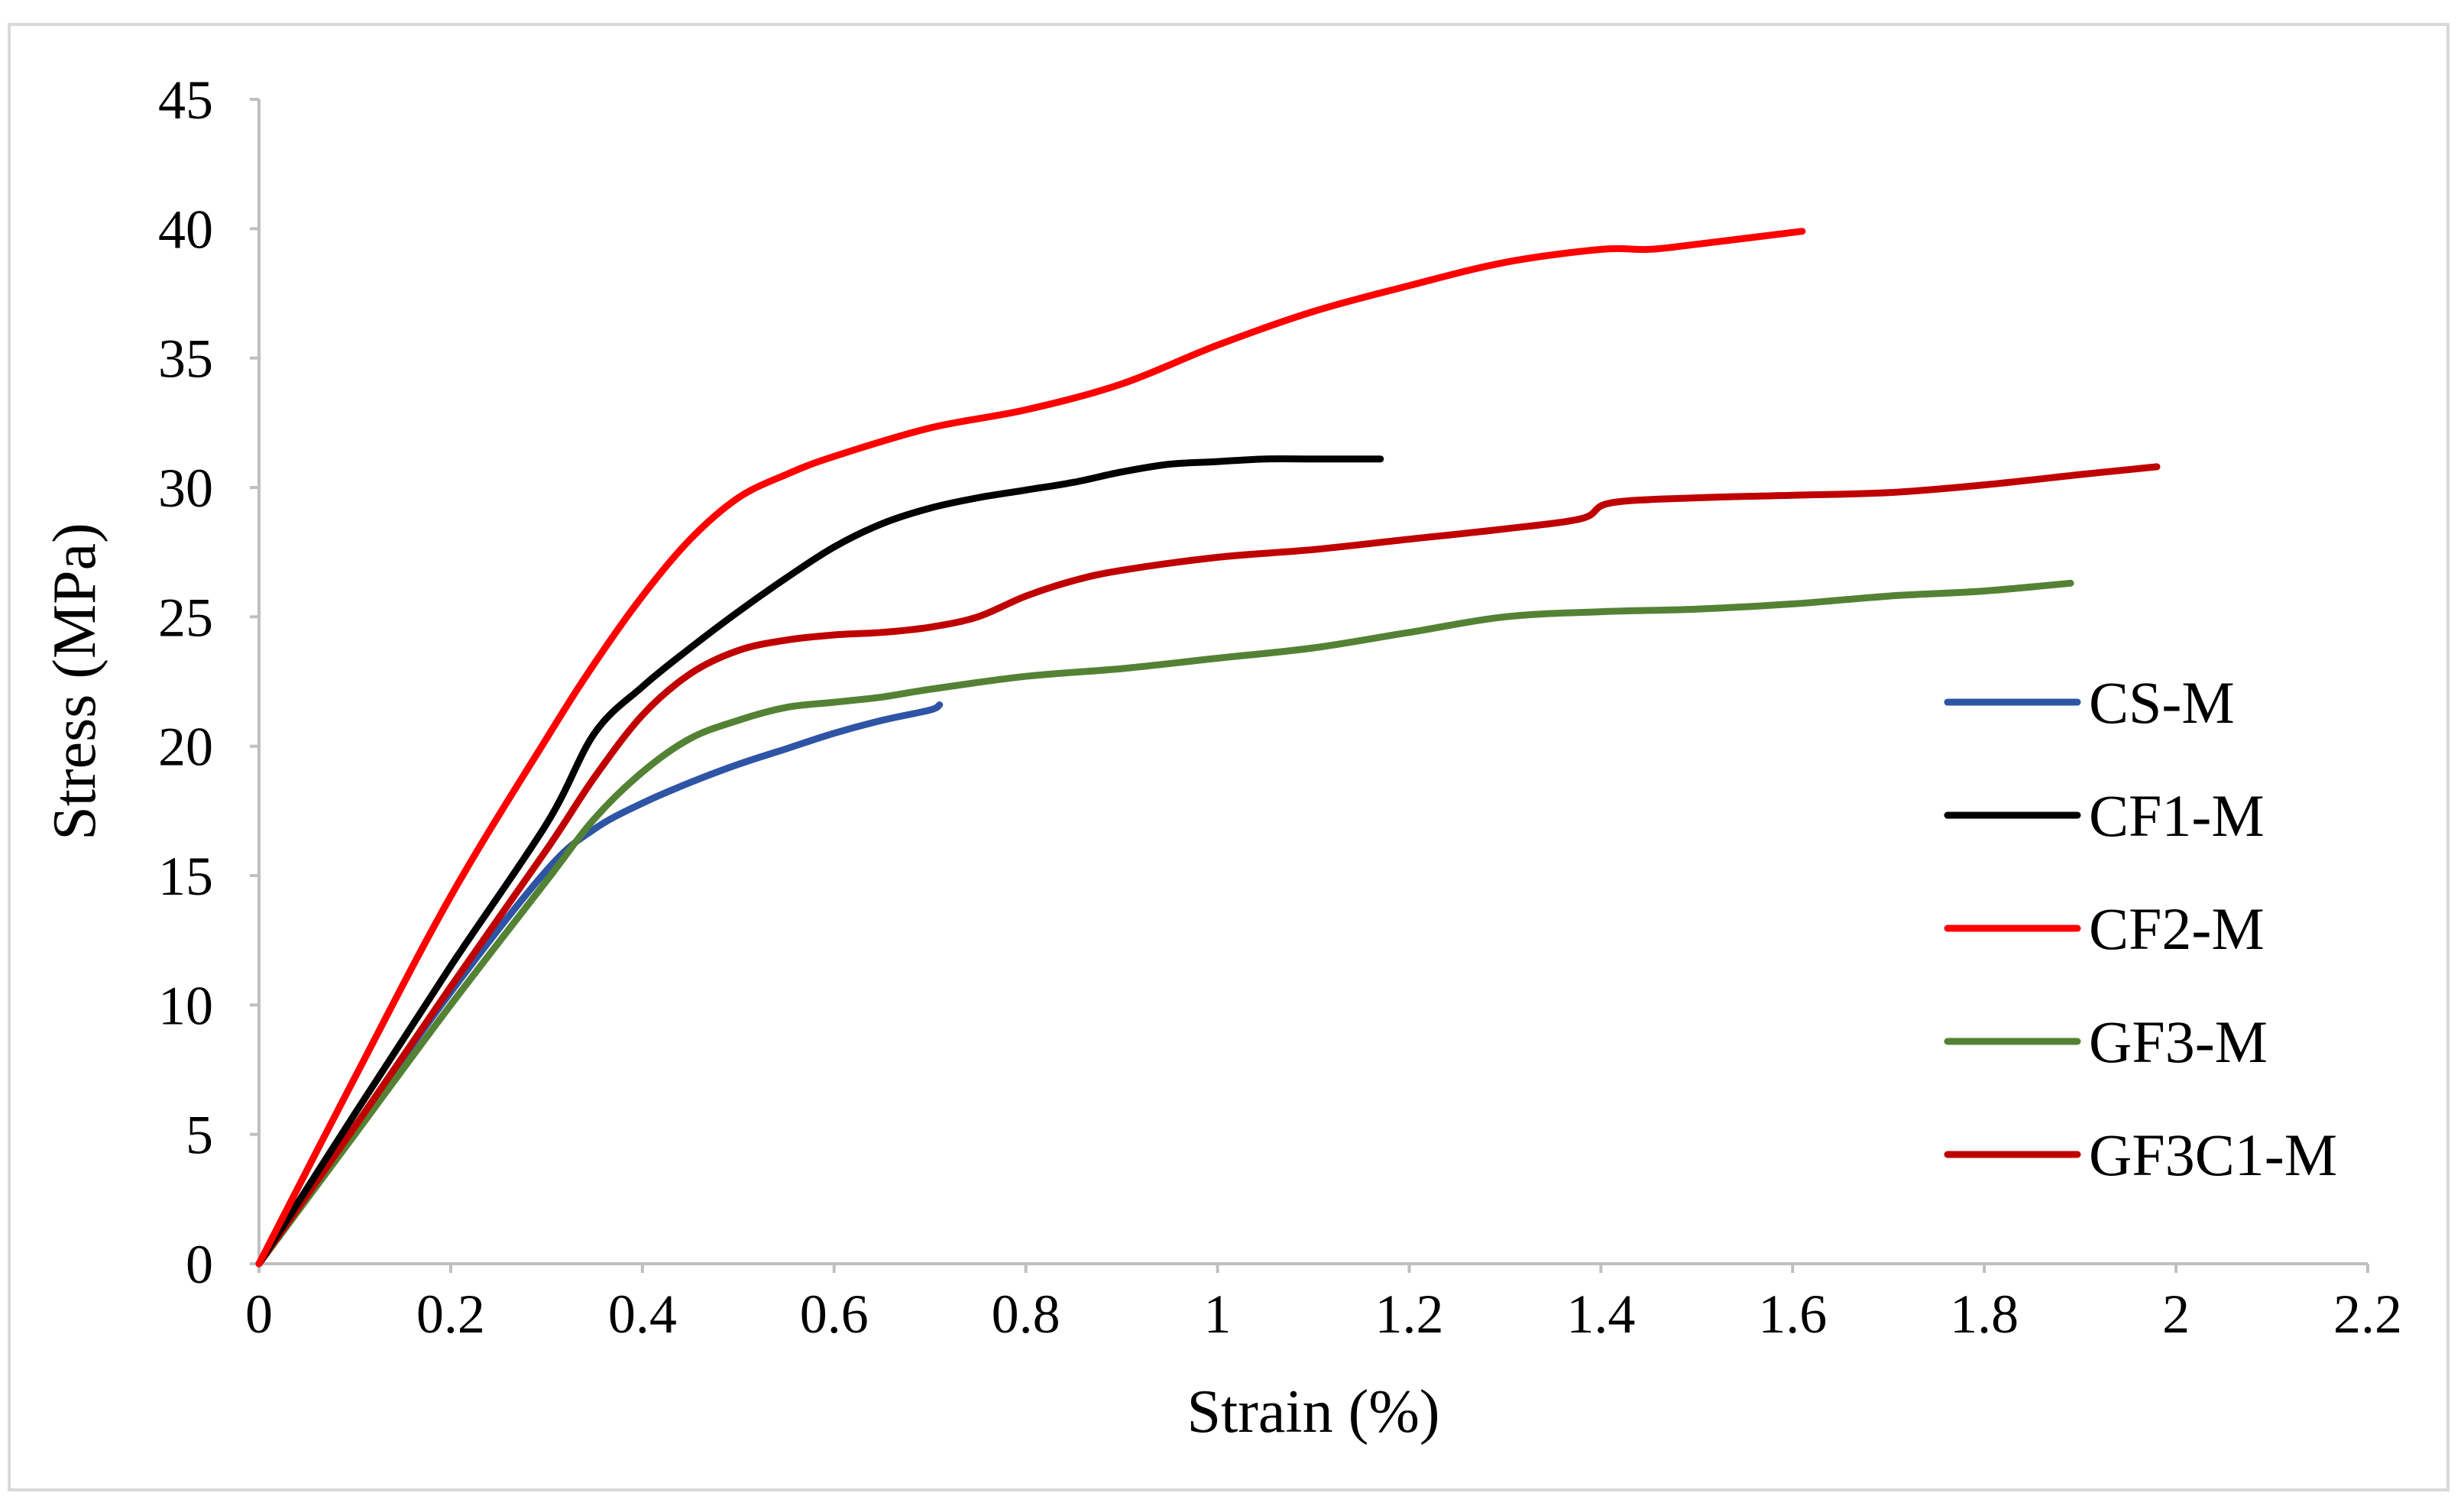  Describe the element at coordinates (599, 984) in the screenshot. I see `series-line-cs-m` at that location.